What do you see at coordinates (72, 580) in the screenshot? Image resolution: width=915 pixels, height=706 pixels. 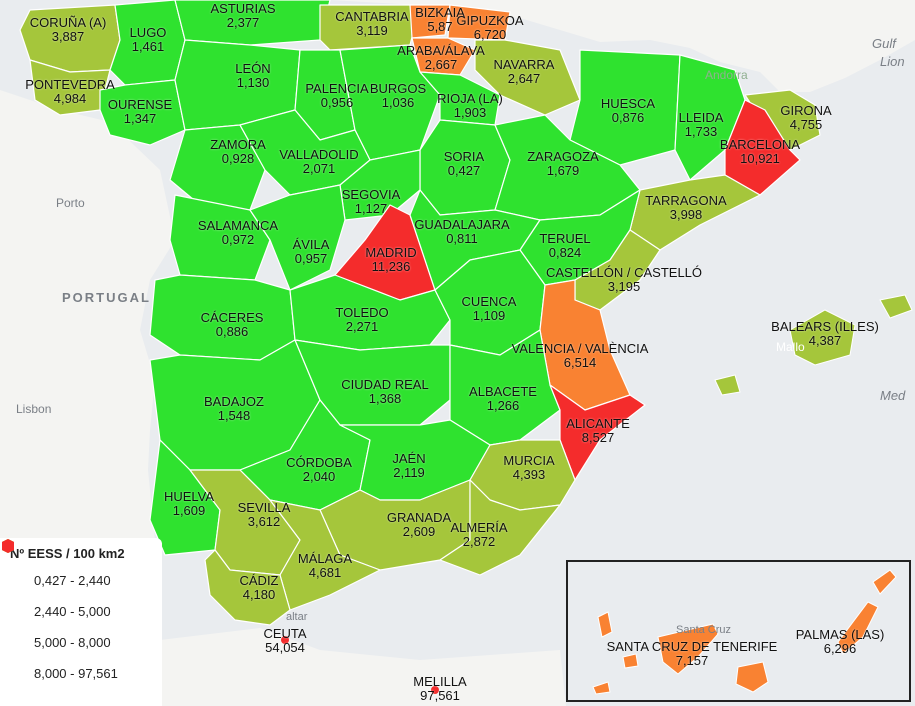 I see `legend-label: 0,427 - 2,440` at bounding box center [72, 580].